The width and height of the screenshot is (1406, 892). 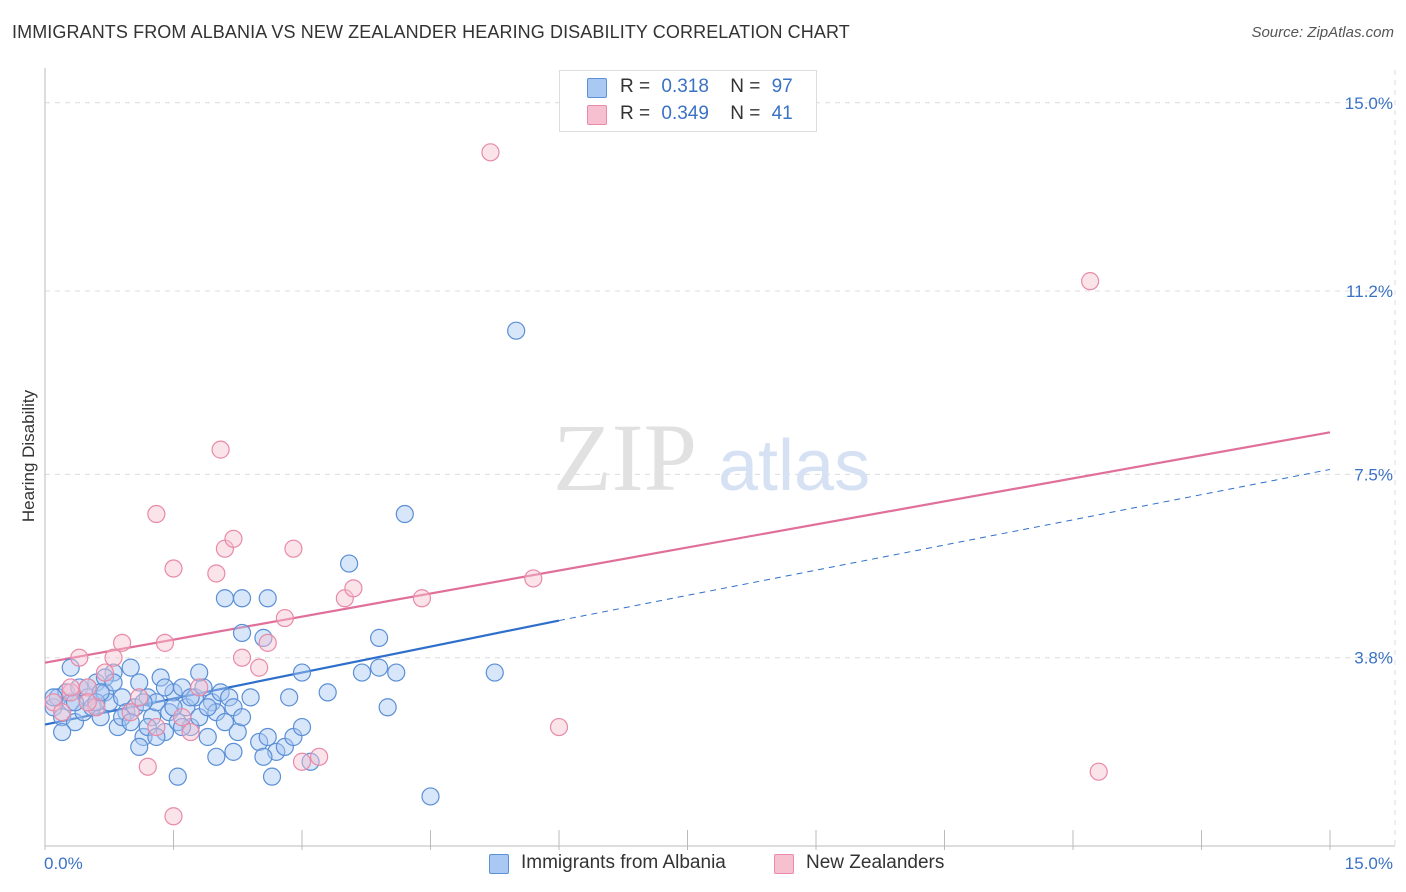 What do you see at coordinates (706, 114) in the screenshot?
I see `legend-text: R = 0.349 N = 41` at bounding box center [706, 114].